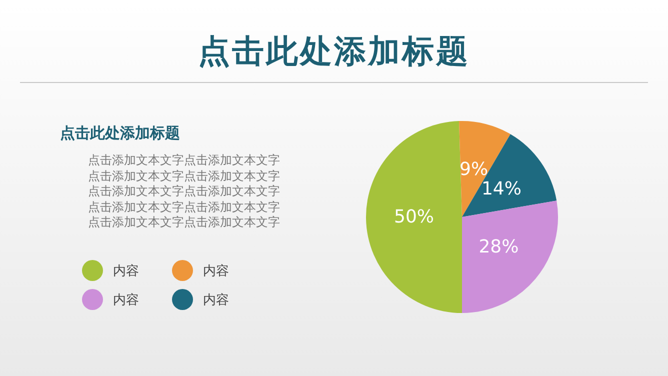 The height and width of the screenshot is (376, 668). I want to click on chart-subtitle: 点击此处添加标题, so click(120, 133).